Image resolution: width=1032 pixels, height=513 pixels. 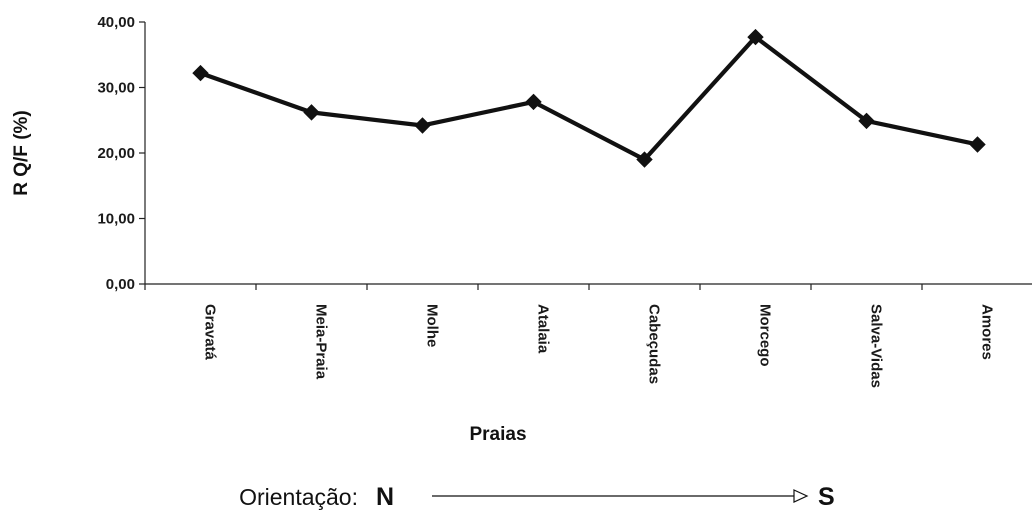 I want to click on y-axis: 0,00 10,00 20,00 30,00 40,00, so click(x=121, y=153).